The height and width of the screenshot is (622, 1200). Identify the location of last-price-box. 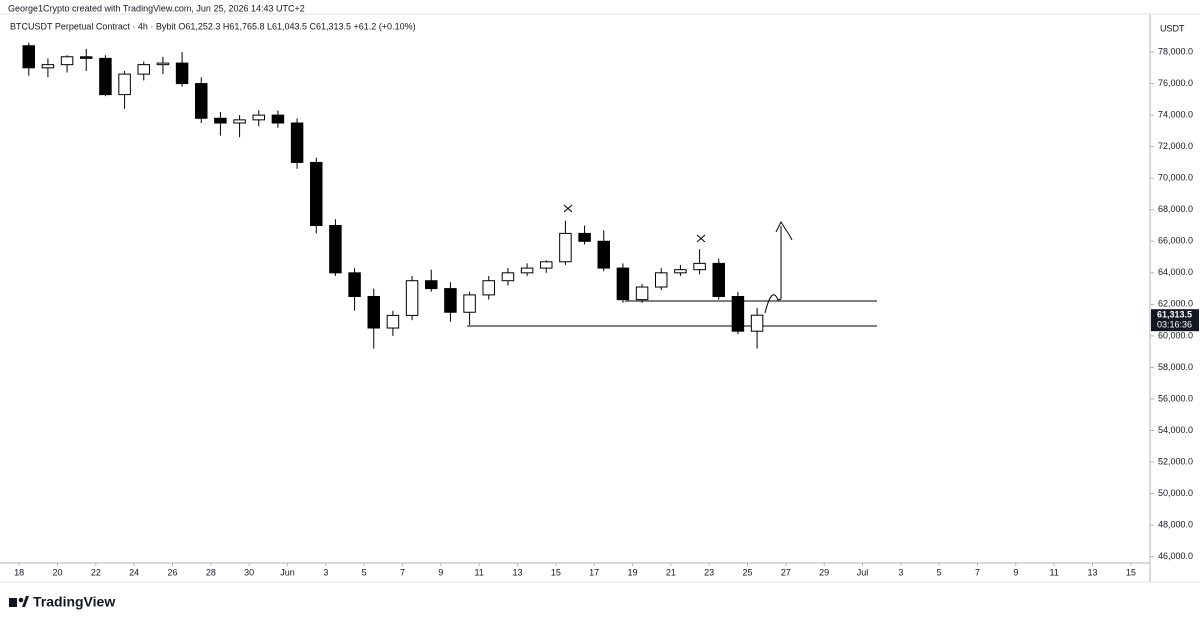
(1175, 320).